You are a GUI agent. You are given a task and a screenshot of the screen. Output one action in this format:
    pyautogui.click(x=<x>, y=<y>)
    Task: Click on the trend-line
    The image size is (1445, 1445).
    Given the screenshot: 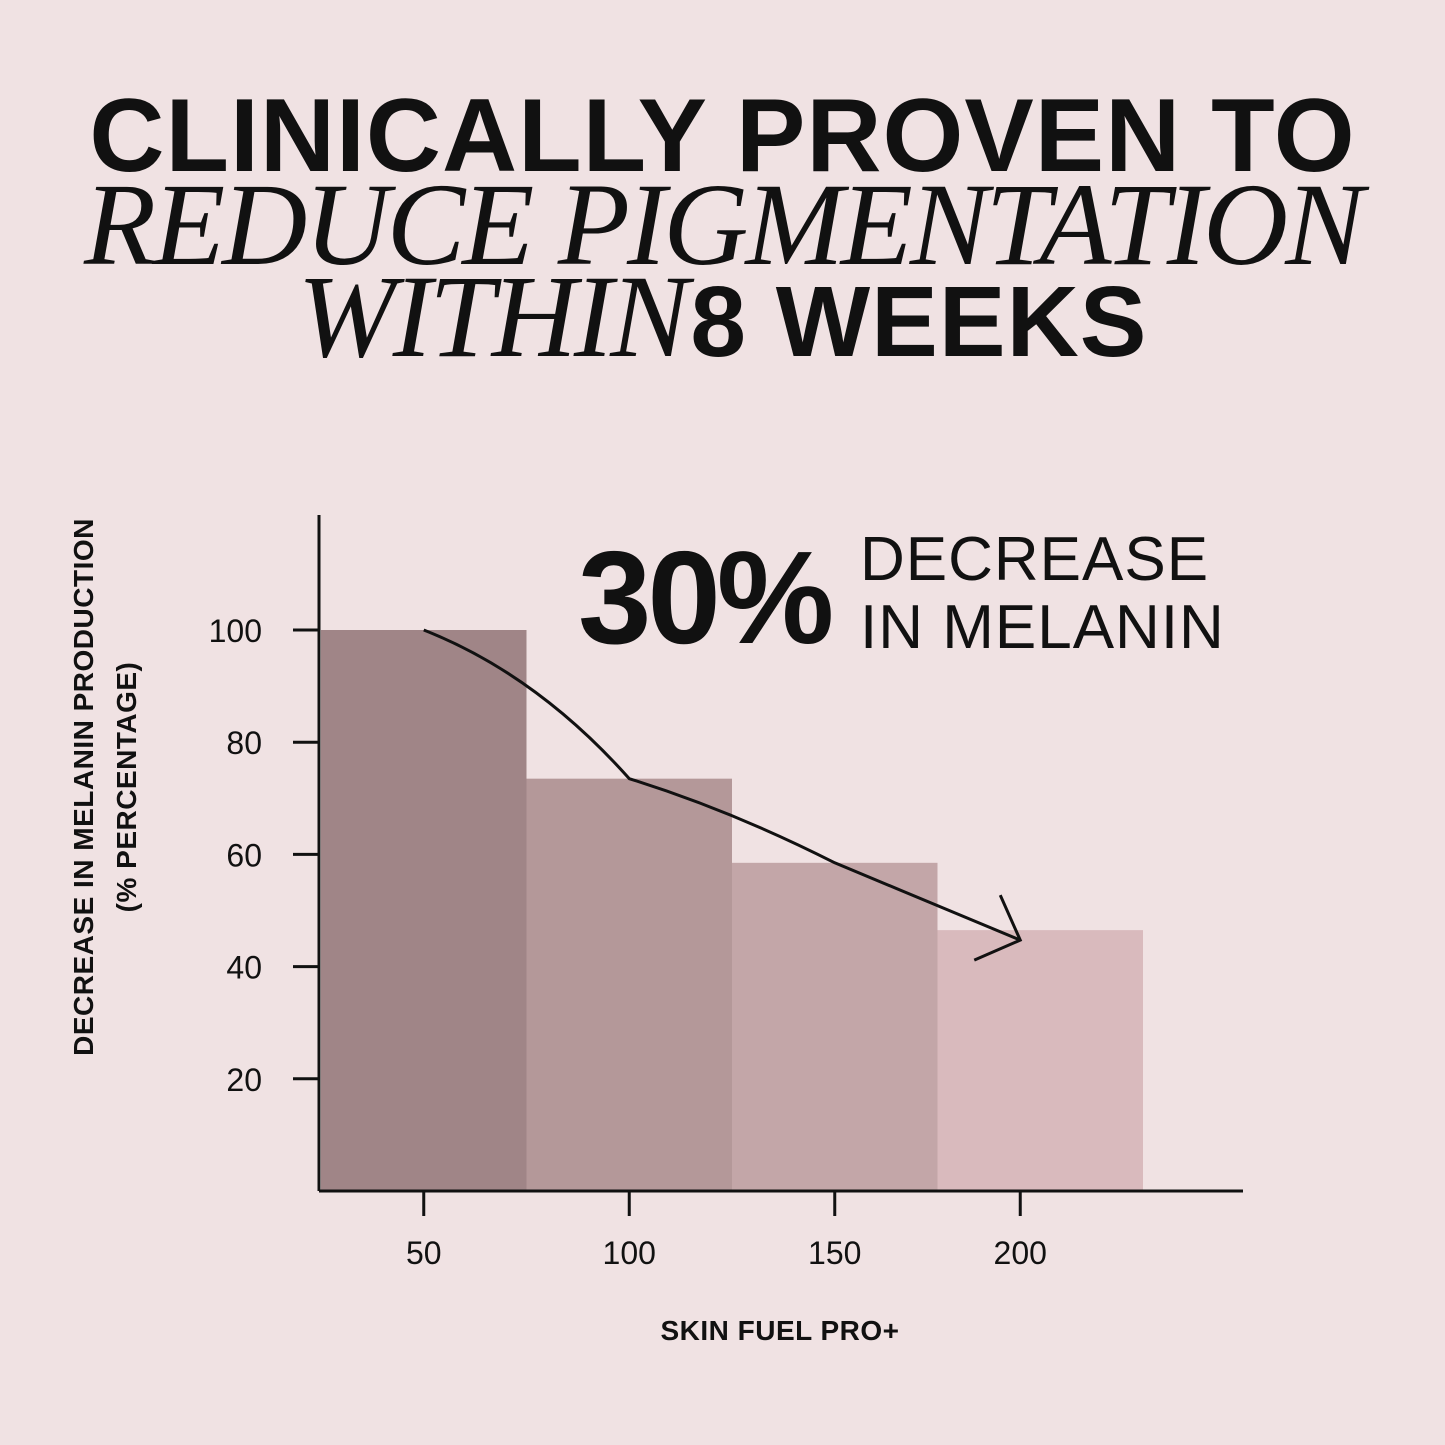 What is the action you would take?
    pyautogui.click(x=722, y=785)
    